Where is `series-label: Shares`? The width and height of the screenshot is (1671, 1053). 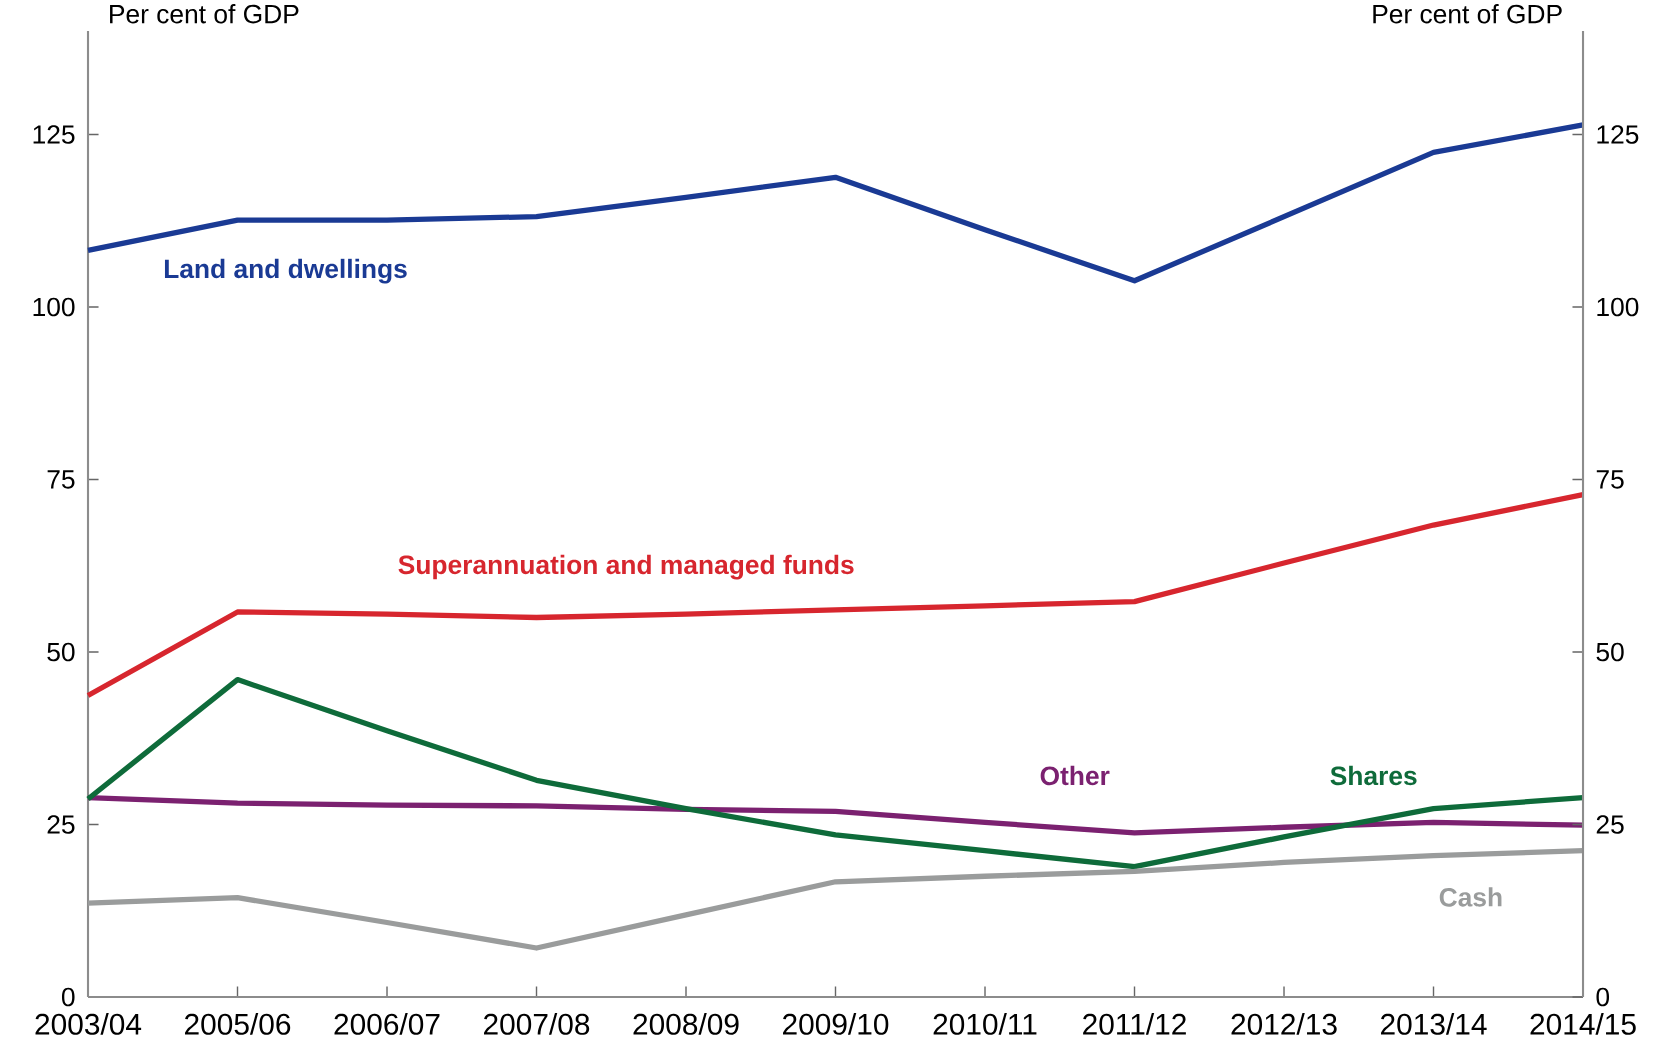
series-label: Shares is located at coordinates (1373, 775).